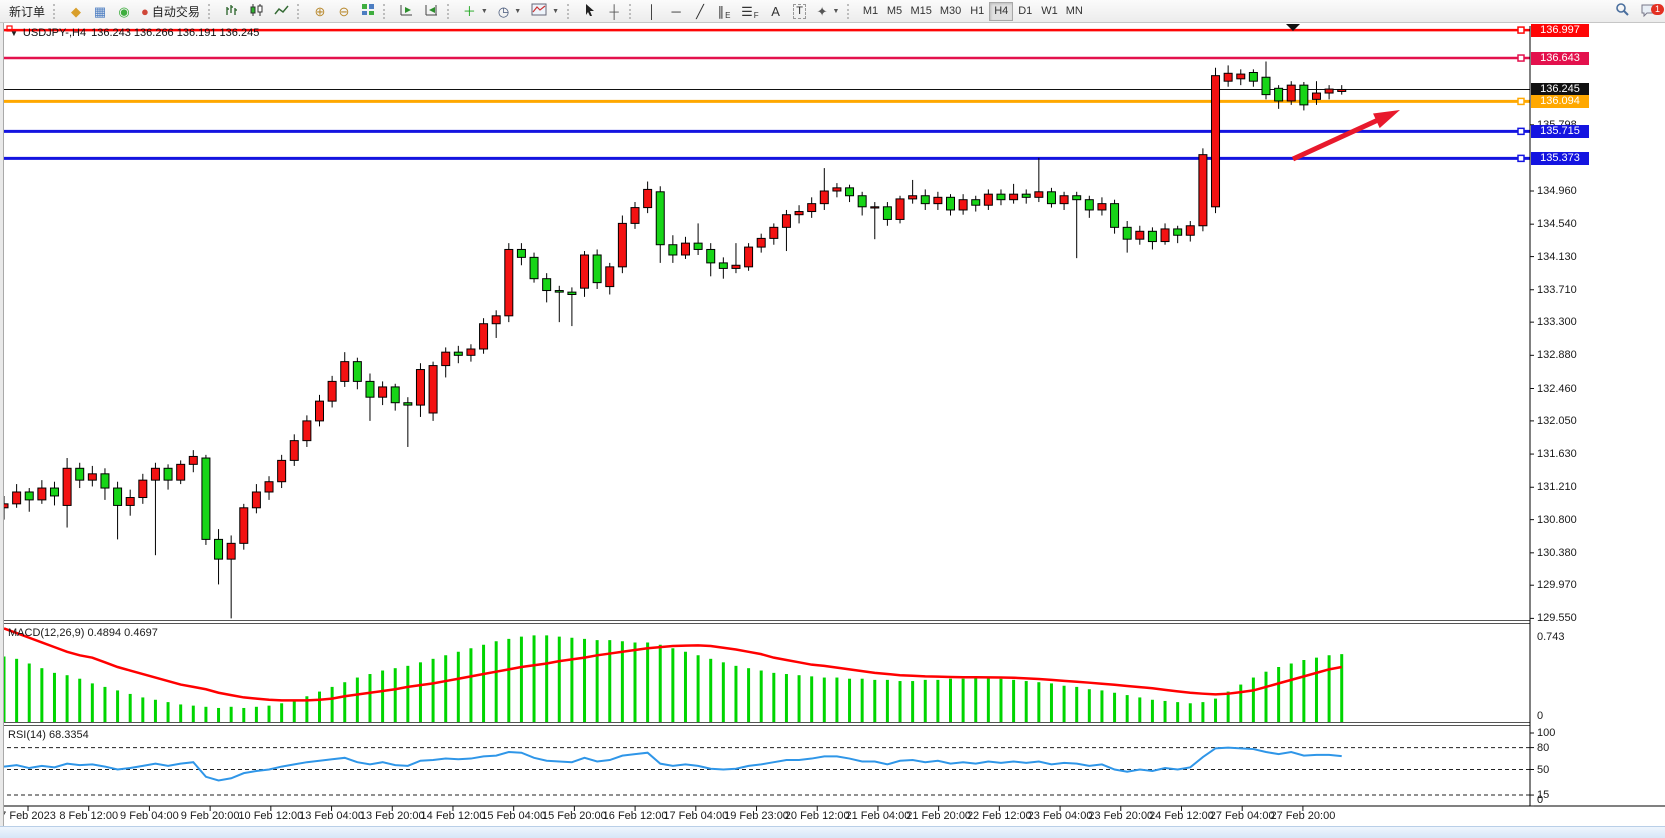 The height and width of the screenshot is (838, 1665). Describe the element at coordinates (728, 15) in the screenshot. I see `equidistant-channel-sub-label: E` at that location.